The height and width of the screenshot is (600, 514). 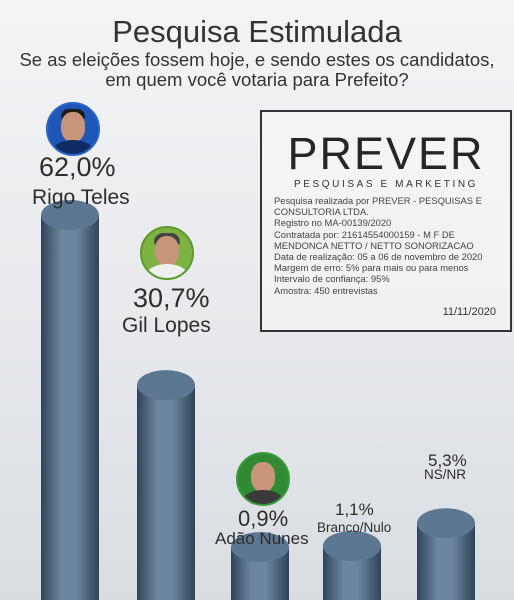 What do you see at coordinates (262, 538) in the screenshot?
I see `category-label: Adão Nunes` at bounding box center [262, 538].